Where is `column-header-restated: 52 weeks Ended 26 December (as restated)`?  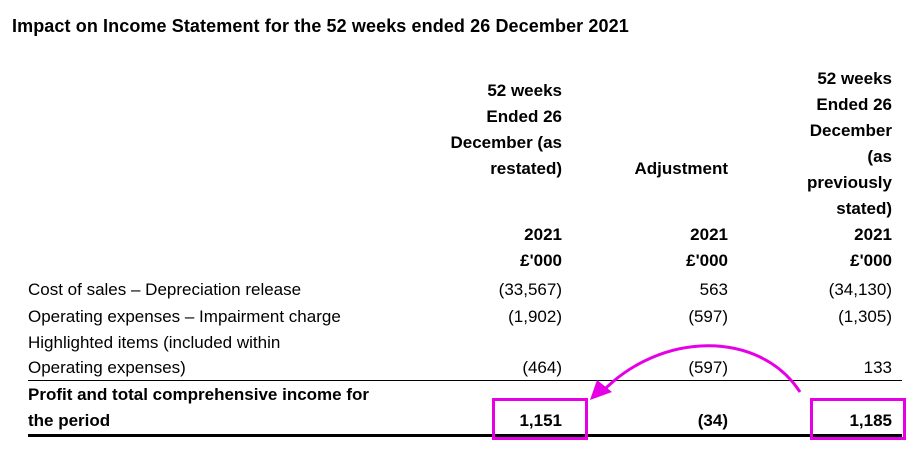 column-header-restated: 52 weeks Ended 26 December (as restated) is located at coordinates (482, 130).